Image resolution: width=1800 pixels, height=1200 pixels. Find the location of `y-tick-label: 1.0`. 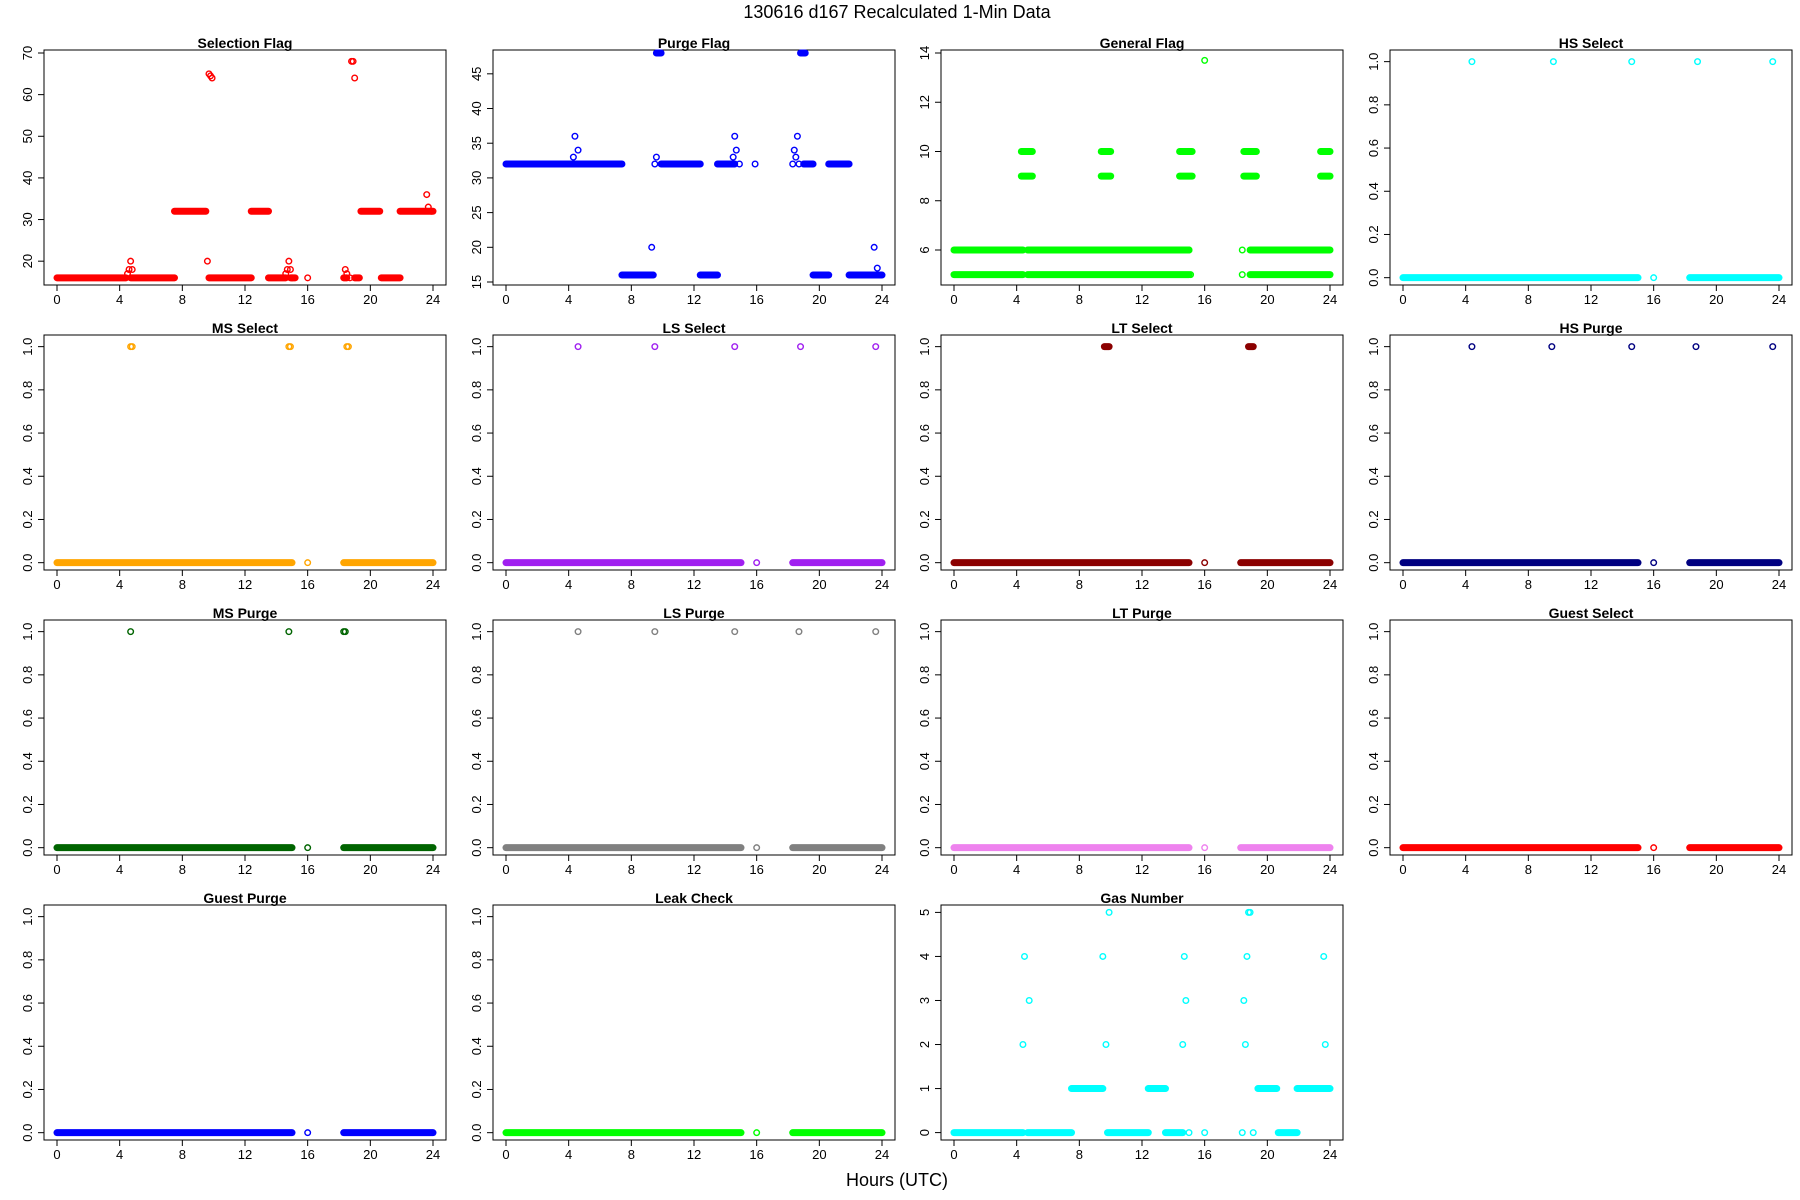

y-tick-label: 1.0 is located at coordinates (924, 347).